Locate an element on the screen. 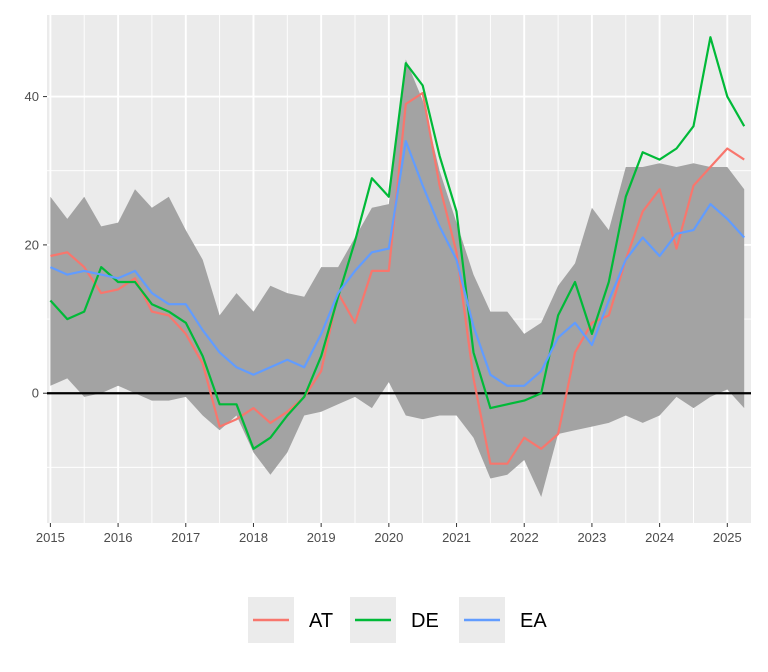  y-tick-label: 20 is located at coordinates (32, 244).